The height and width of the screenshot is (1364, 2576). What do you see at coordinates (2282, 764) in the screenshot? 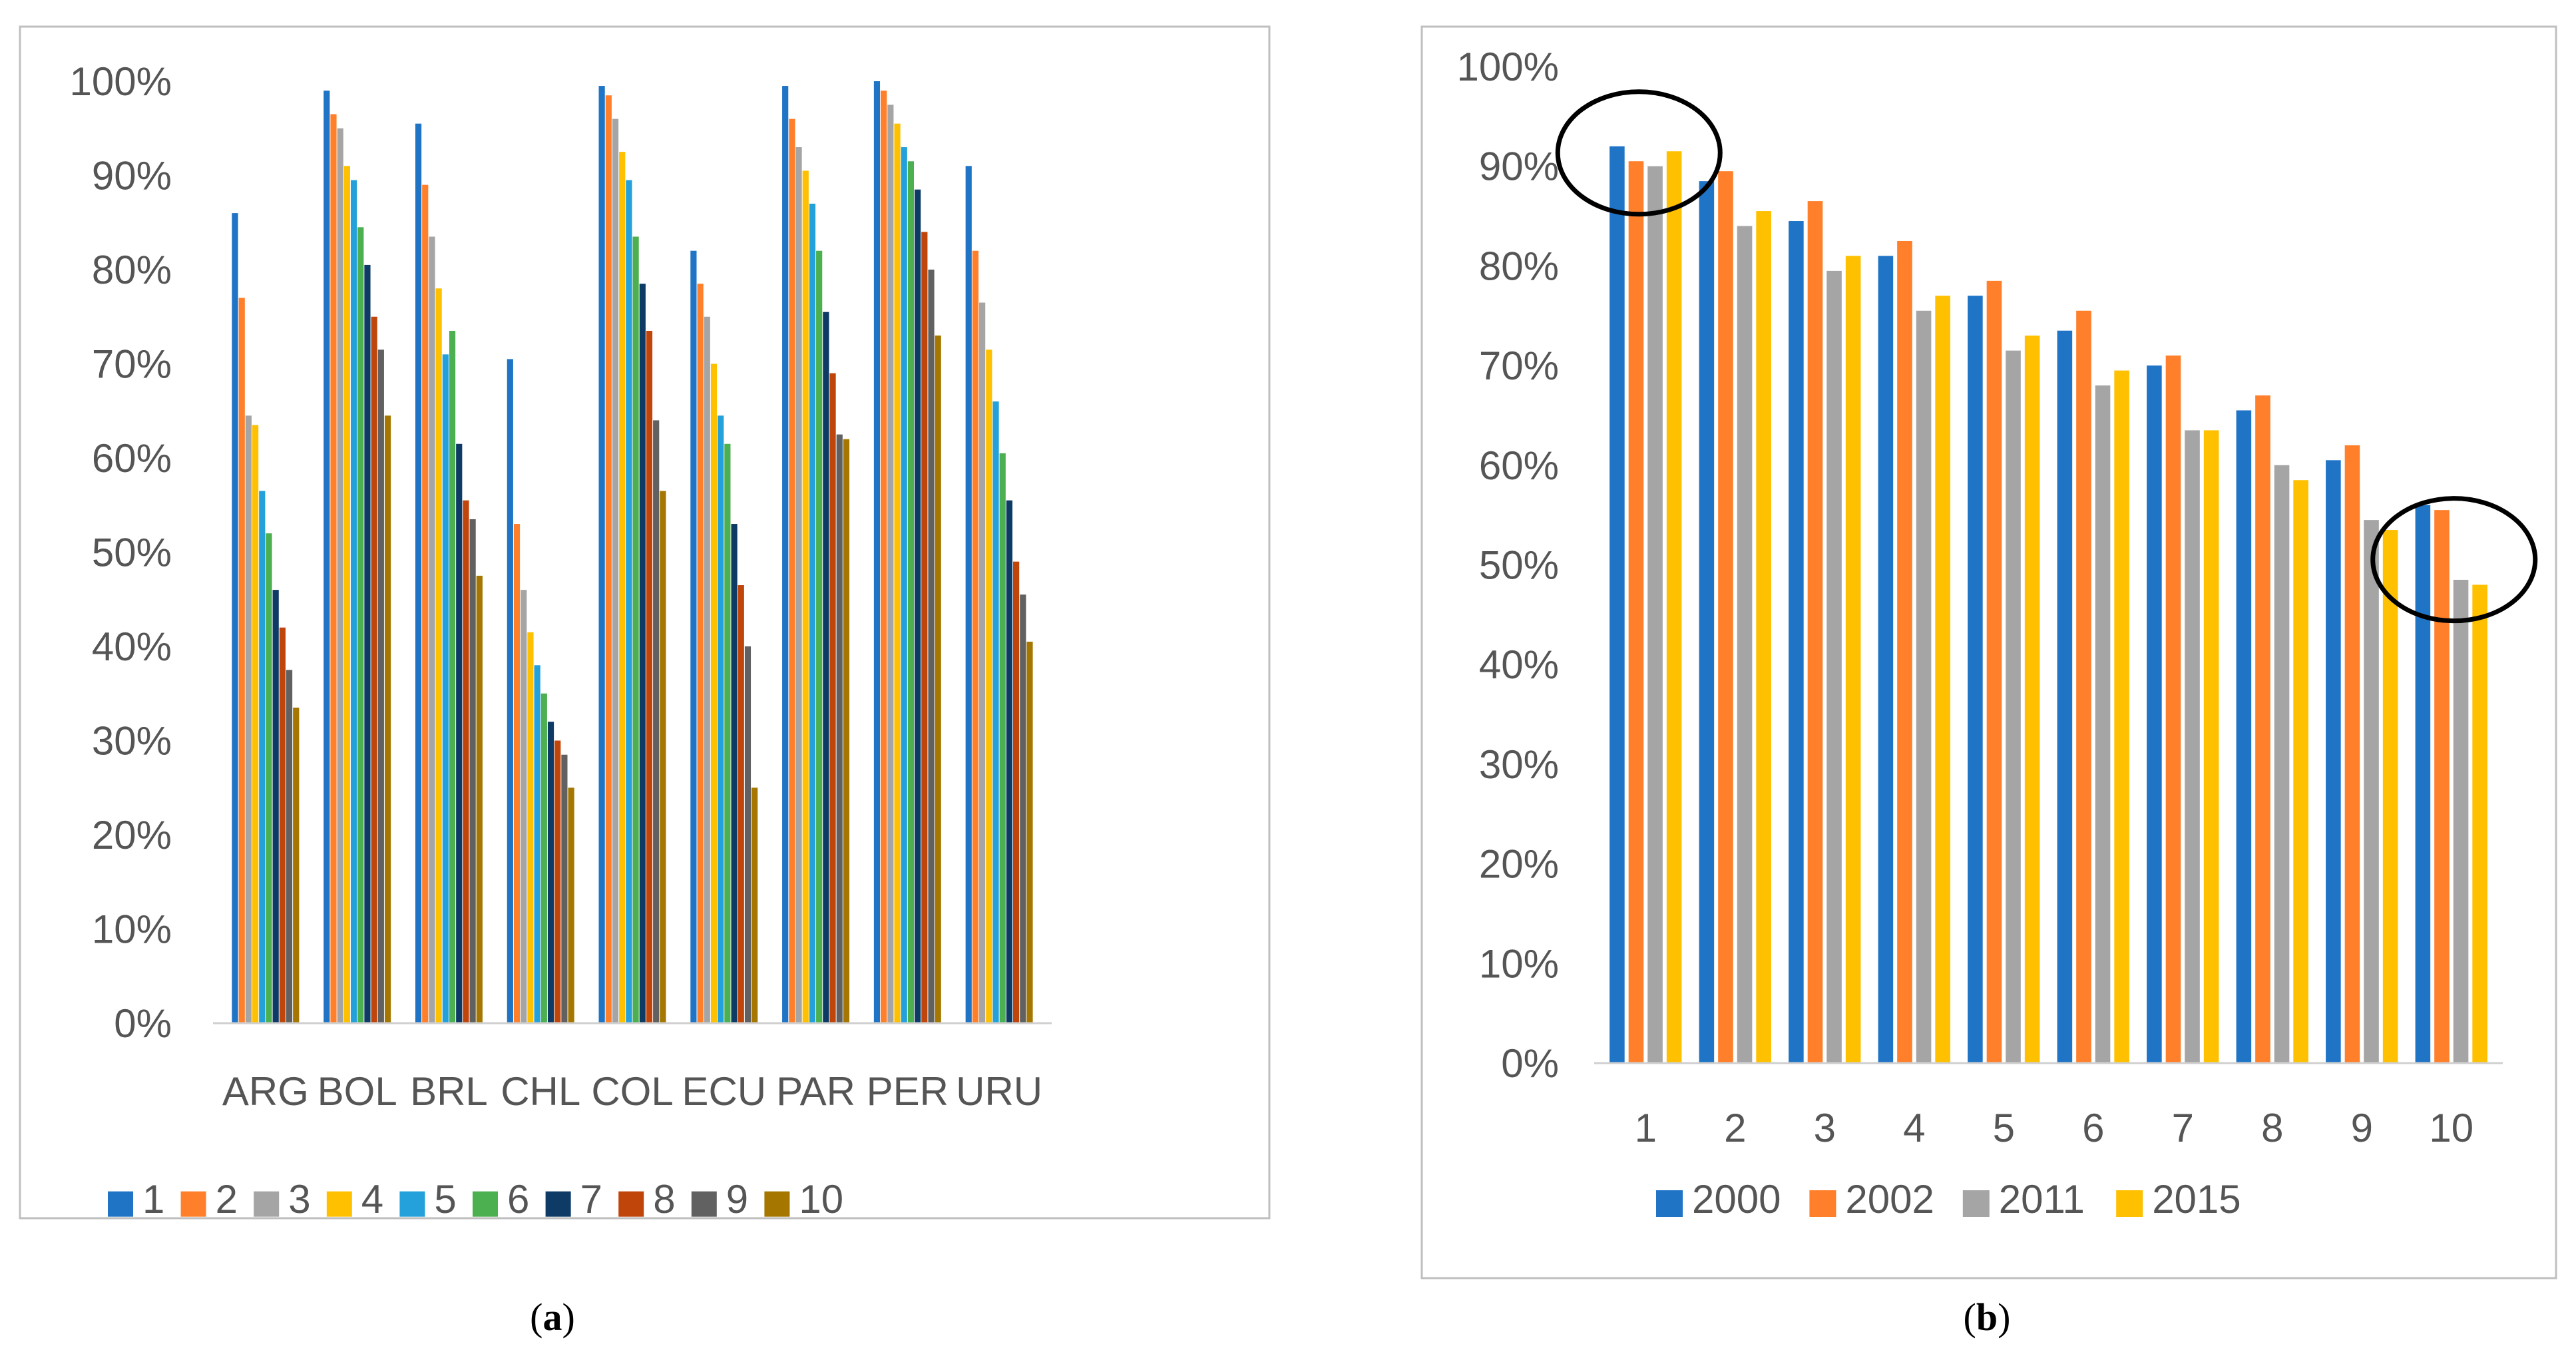
I see `bar-8-2011` at bounding box center [2282, 764].